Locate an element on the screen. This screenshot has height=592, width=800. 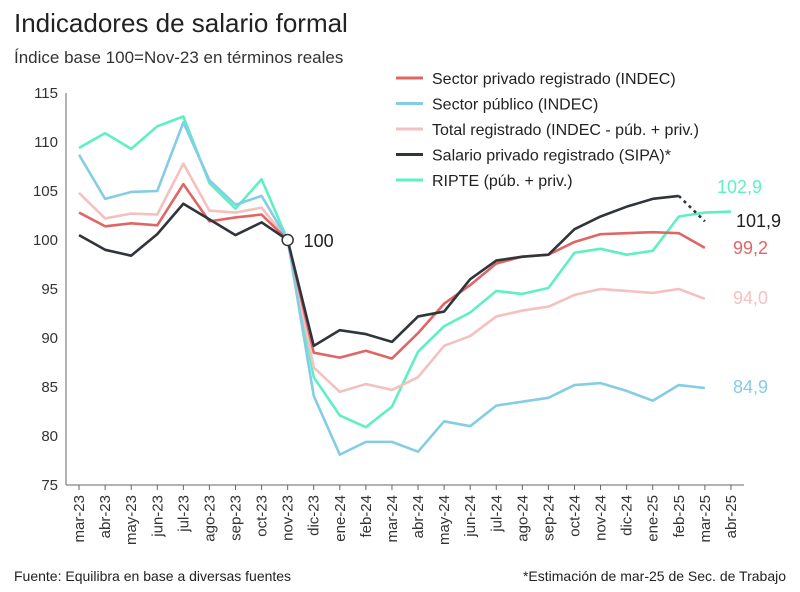
legend-label: Total registrado (INDEC - púb. + priv.) is located at coordinates (565, 130).